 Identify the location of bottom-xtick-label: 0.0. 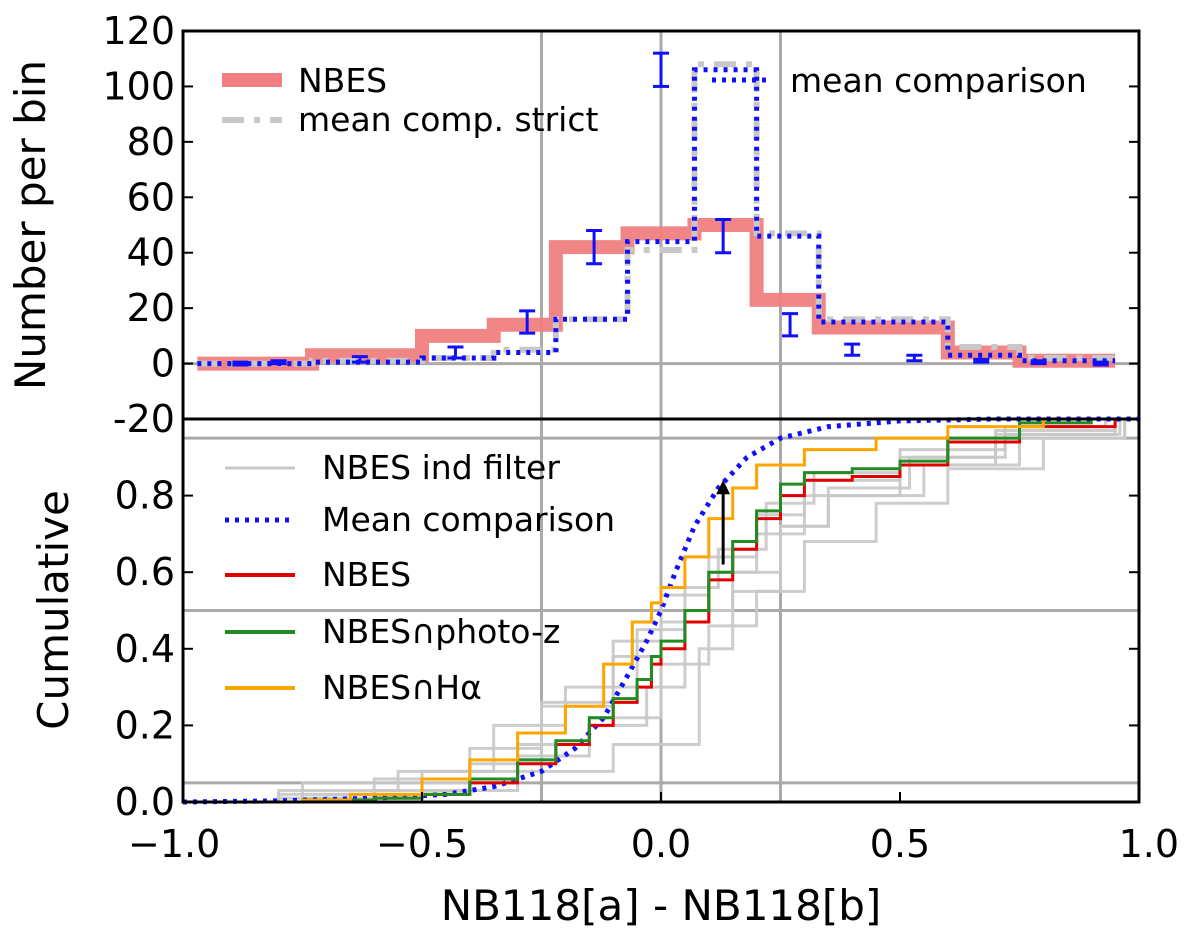
(661, 844).